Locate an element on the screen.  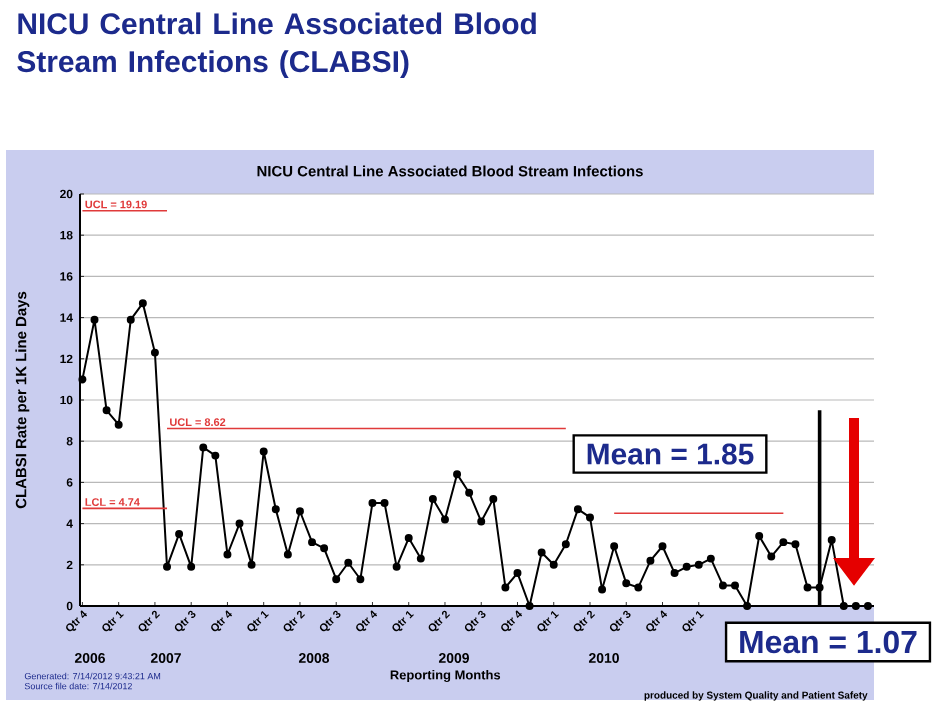
chart-title: NICU Central Line Associated Blood Stream Infections (CLABSI) is located at coordinates (276, 45).